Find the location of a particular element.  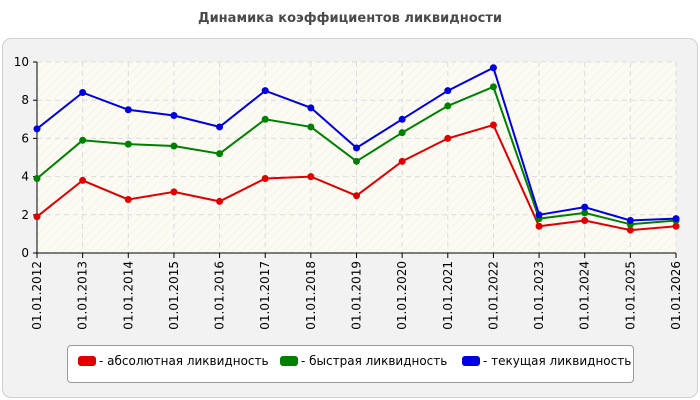

x-tick-label: 01.01.2018 is located at coordinates (311, 295).